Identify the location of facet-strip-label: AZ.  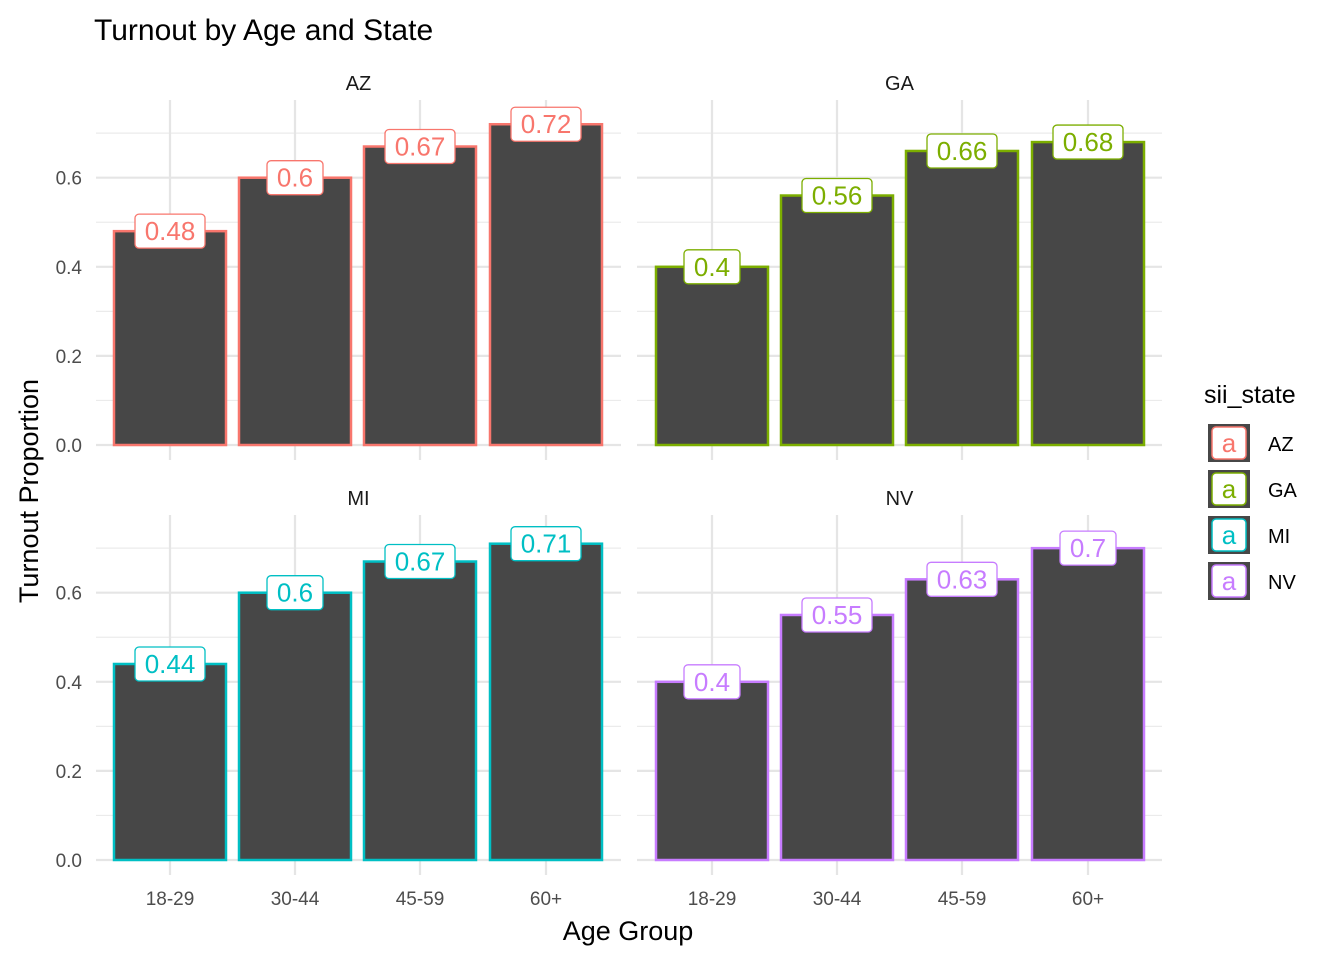
(359, 84).